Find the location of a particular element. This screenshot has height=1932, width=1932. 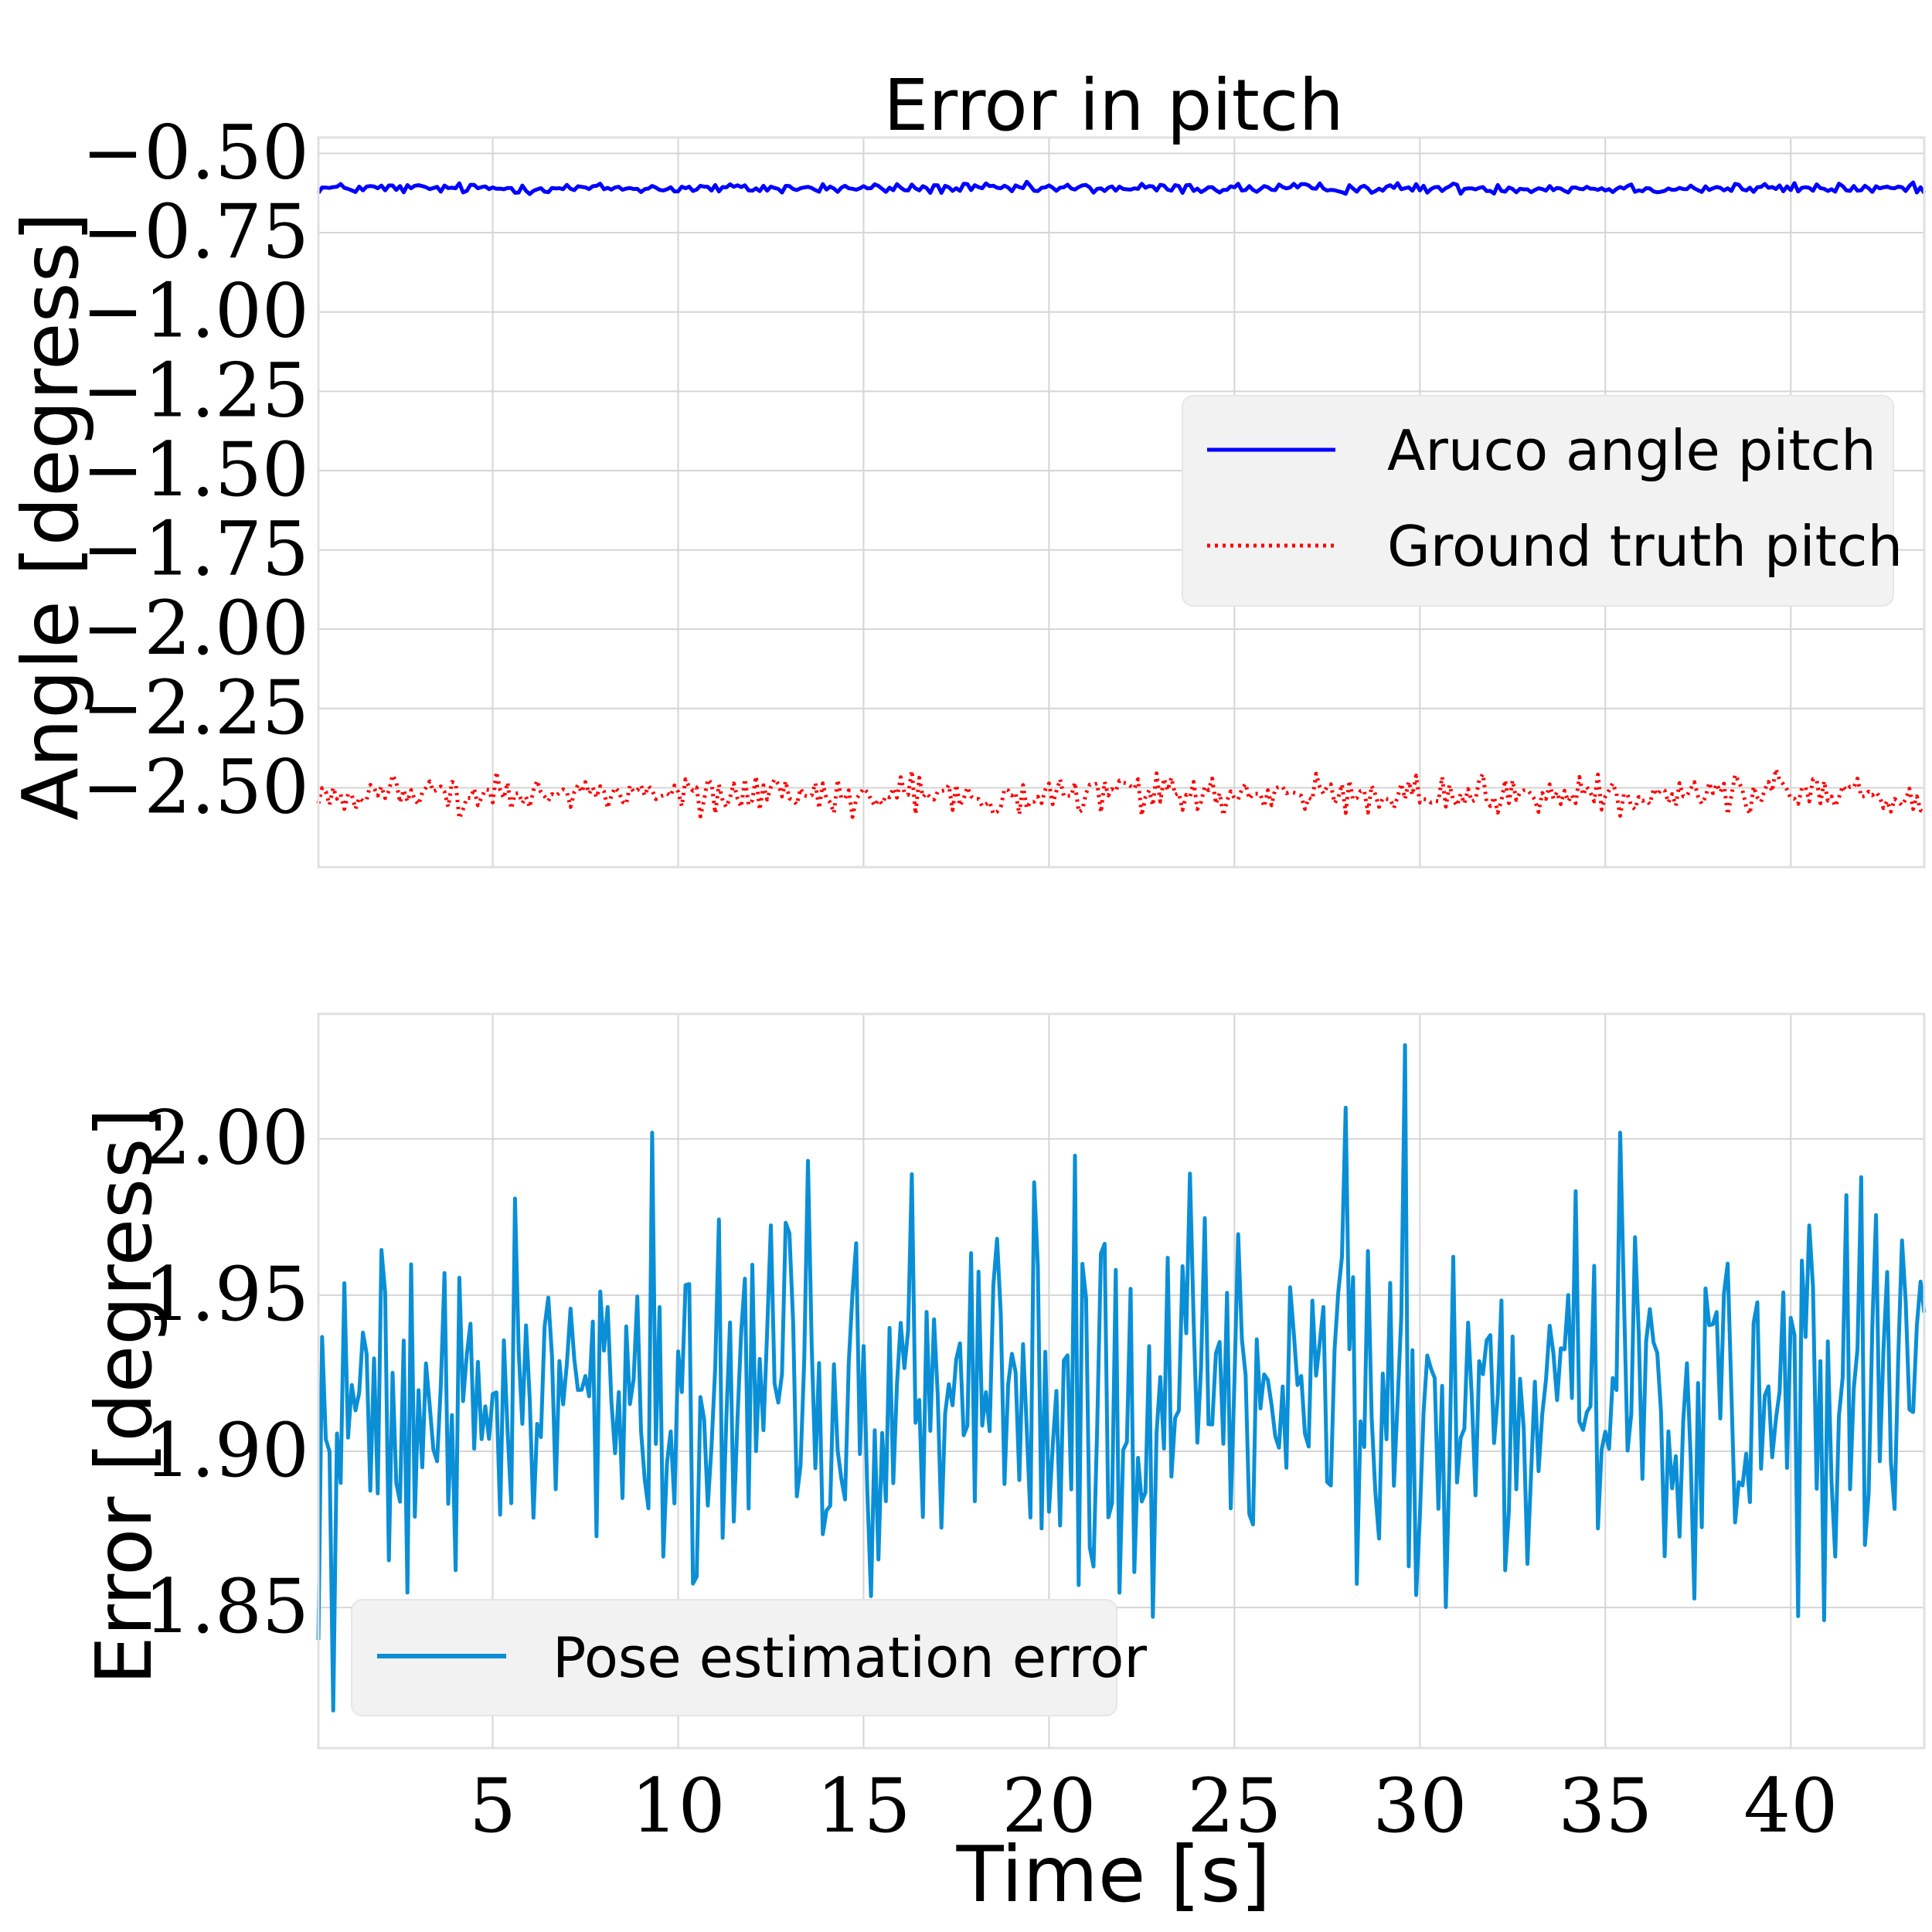

x-tick-label: 20 is located at coordinates (1049, 1806).